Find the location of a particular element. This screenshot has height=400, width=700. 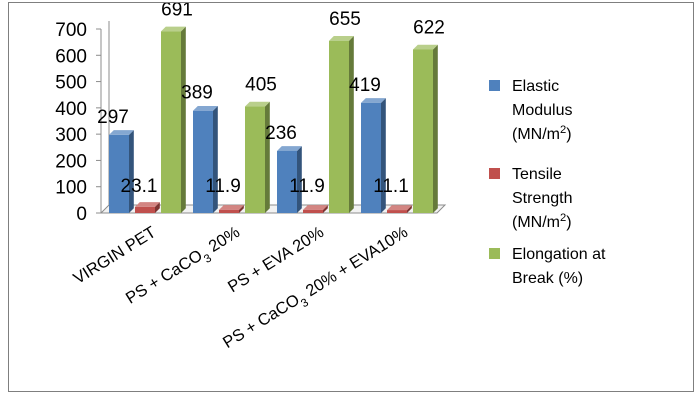

data-label: 691 is located at coordinates (177, 11).